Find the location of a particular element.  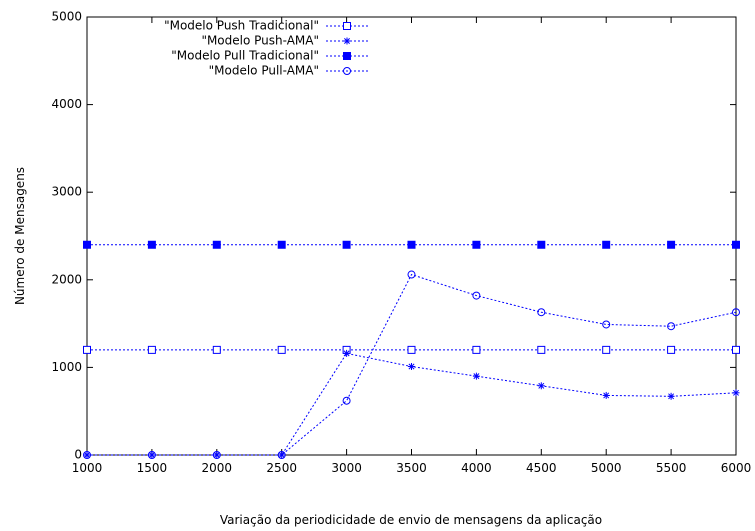

y-tick-label: 2000 is located at coordinates (66, 279).